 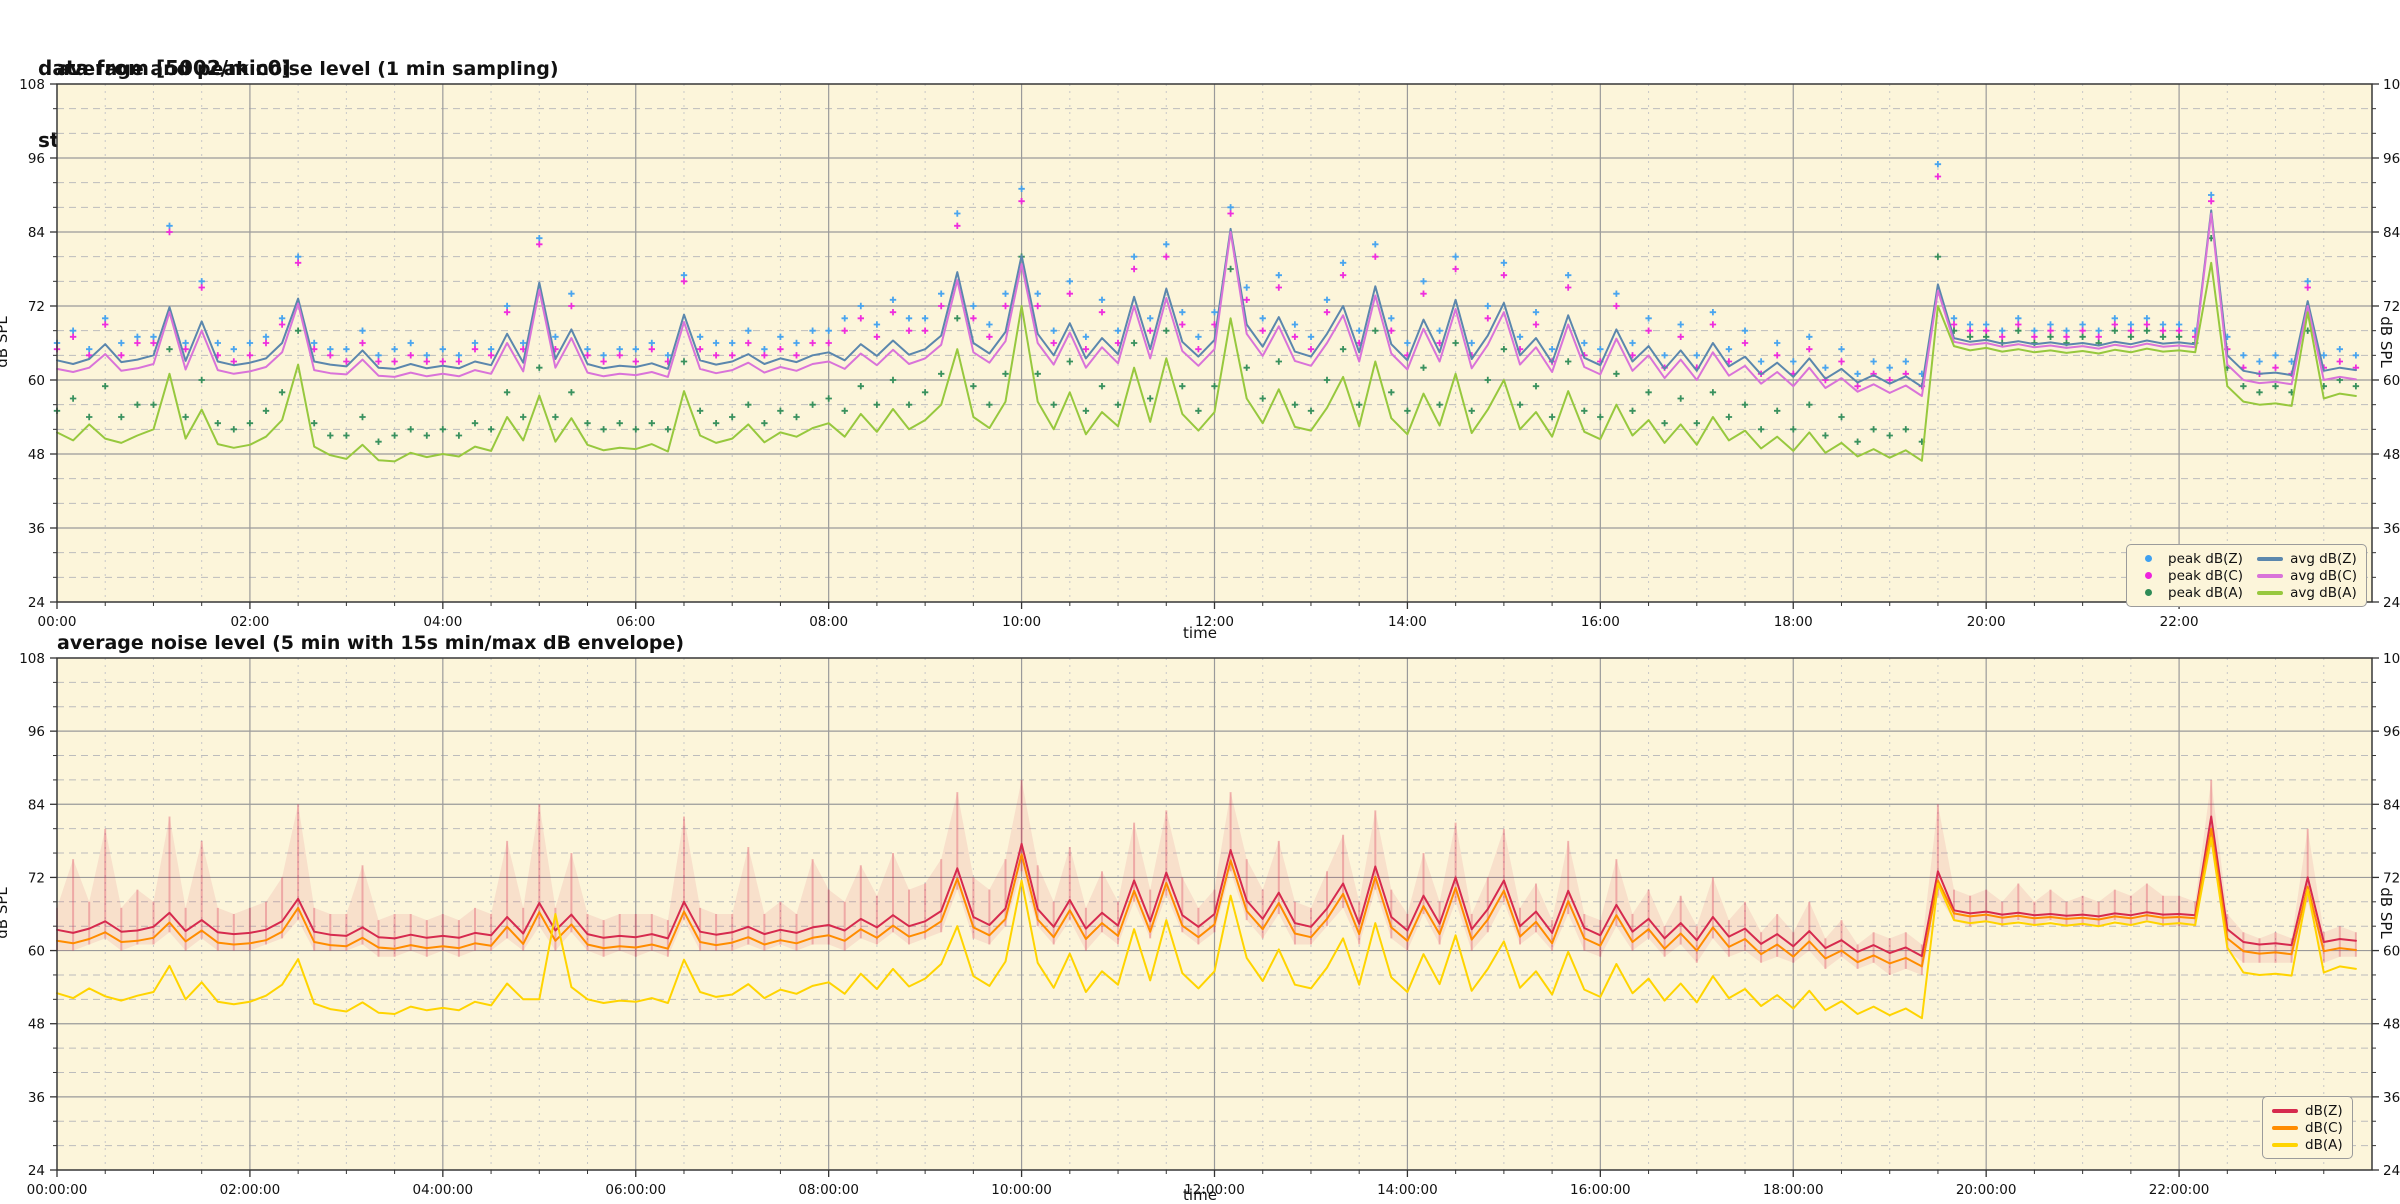 I want to click on x-tick-label: 12:00:00, so click(x=1214, y=1190).